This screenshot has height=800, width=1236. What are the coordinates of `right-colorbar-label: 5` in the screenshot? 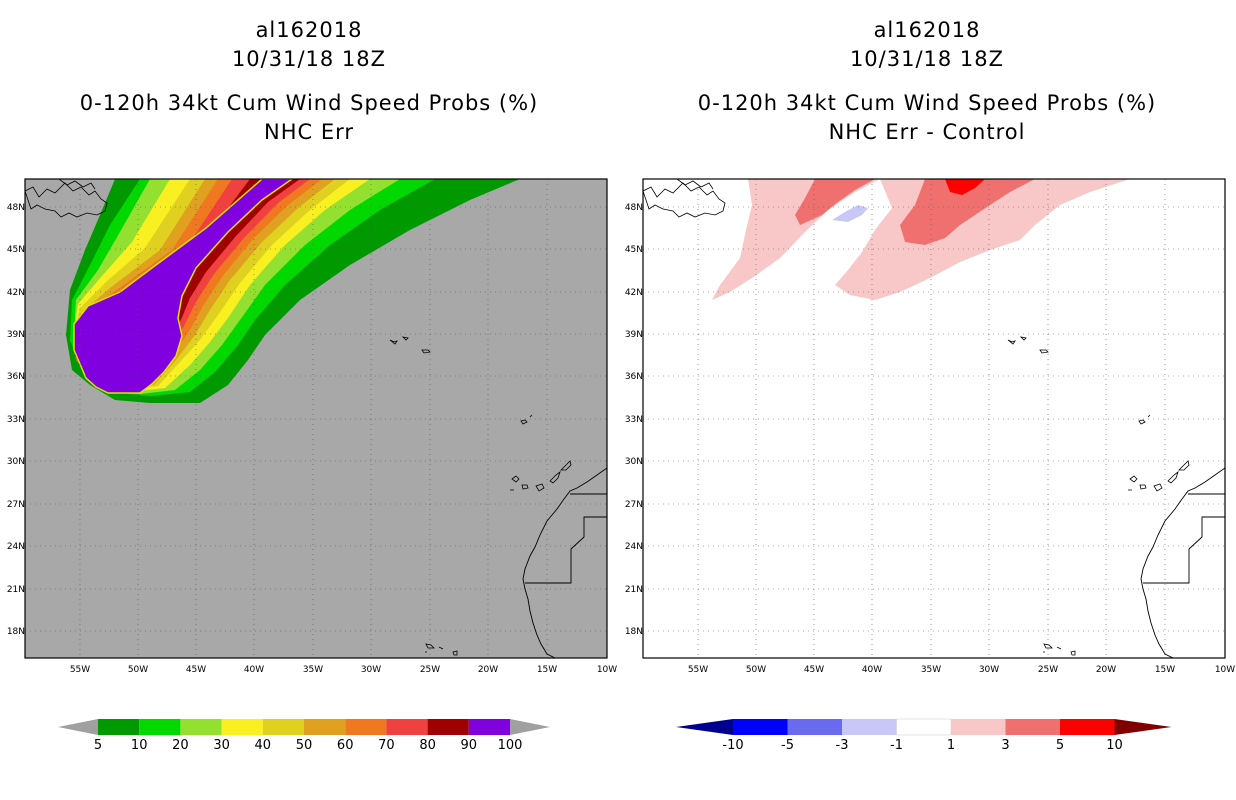 It's located at (1060, 745).